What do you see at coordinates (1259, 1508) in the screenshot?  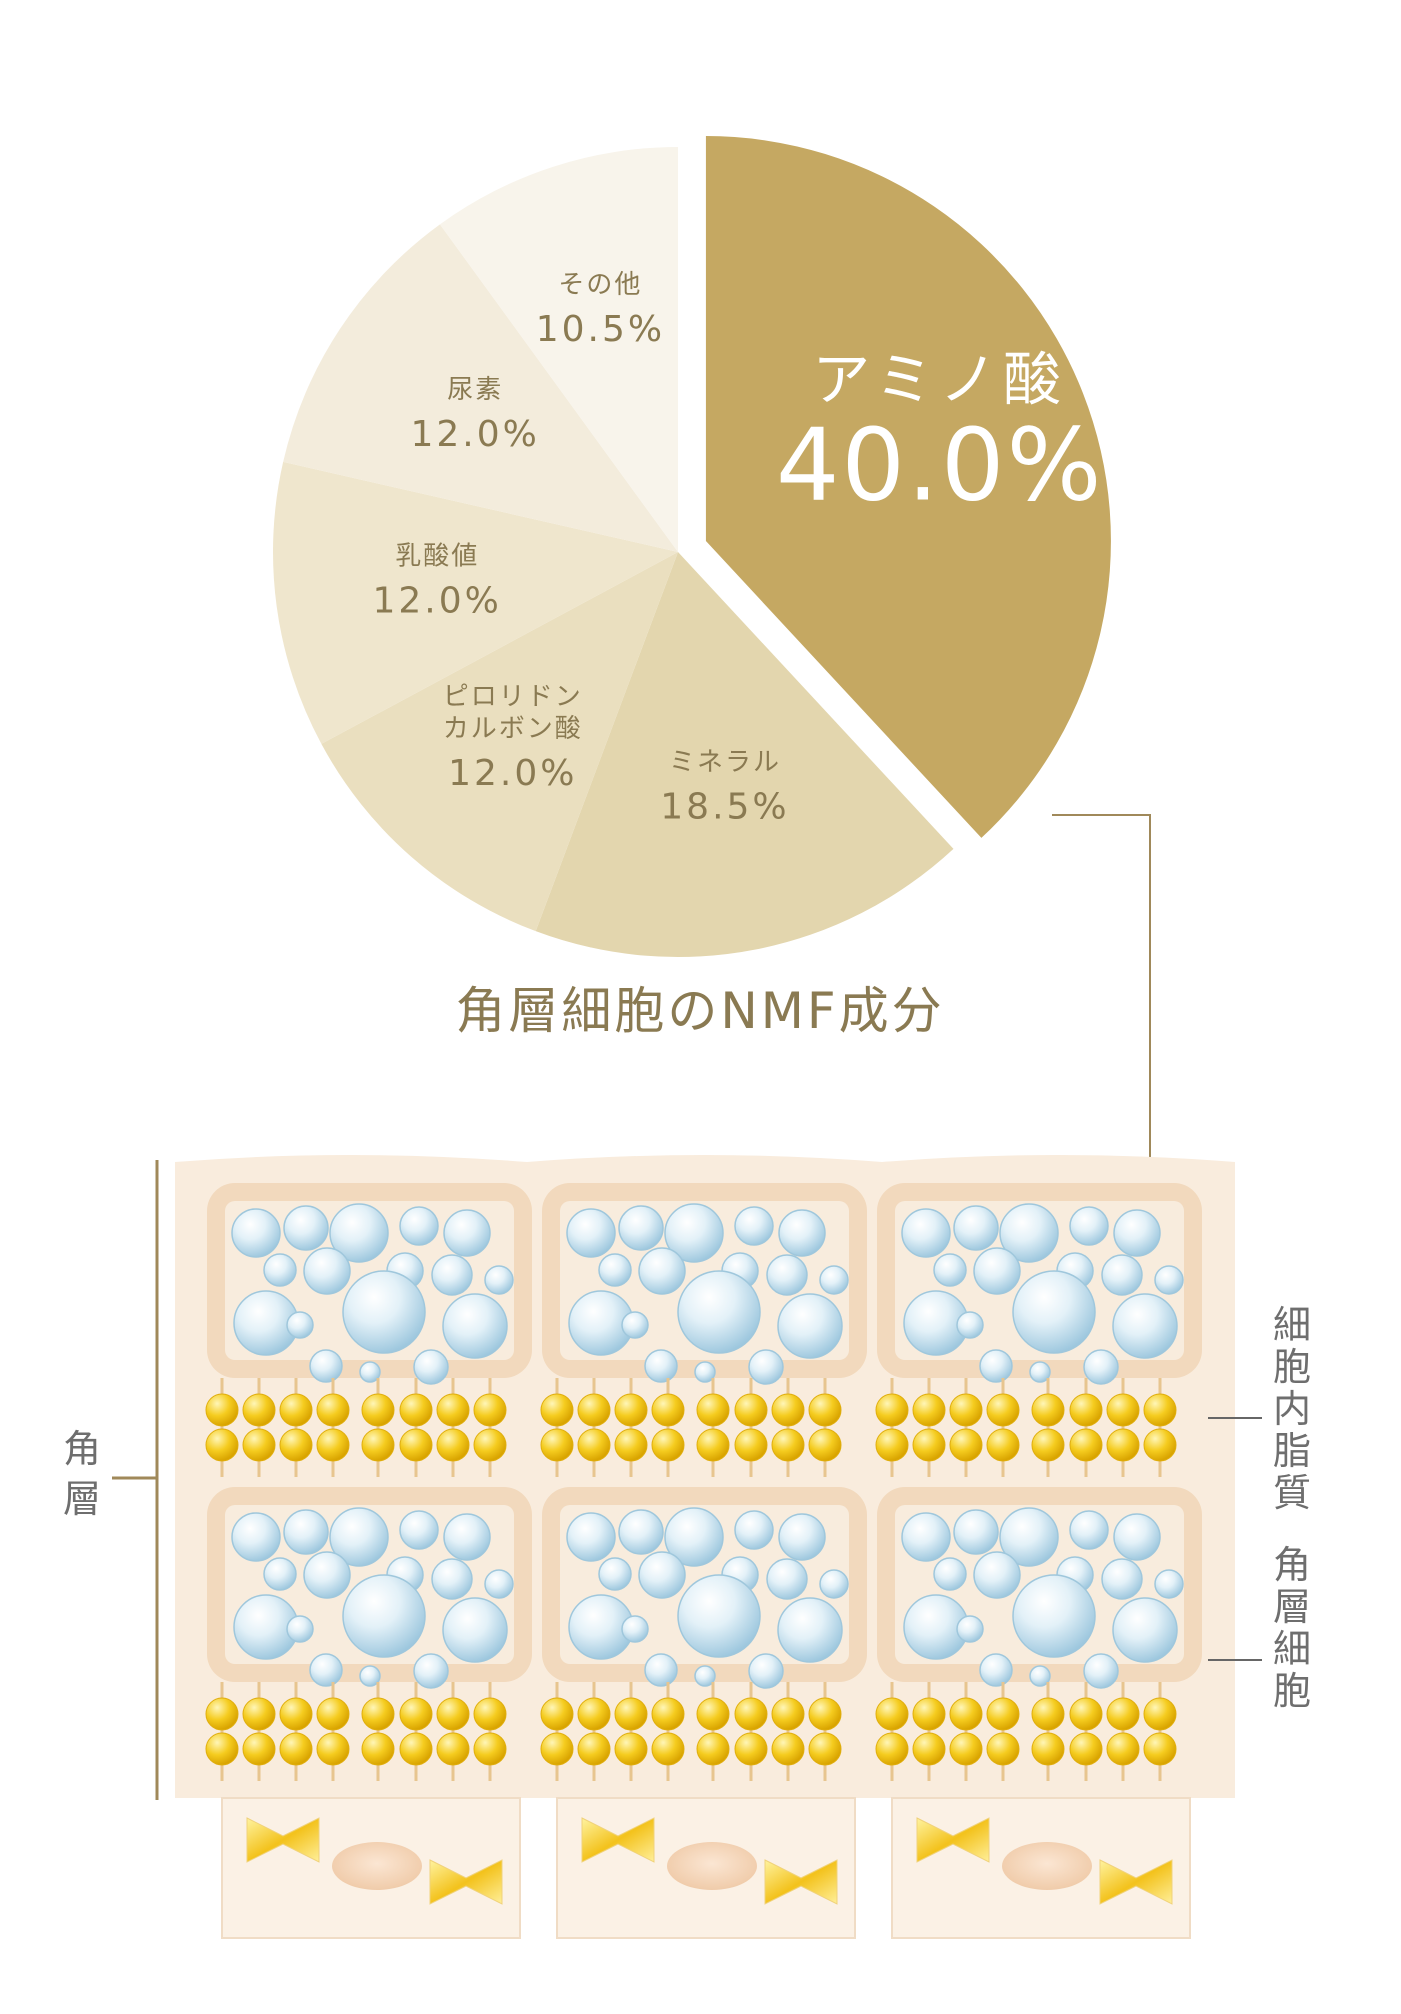 I see `right-labels: 細胞内脂質 角層細胞` at bounding box center [1259, 1508].